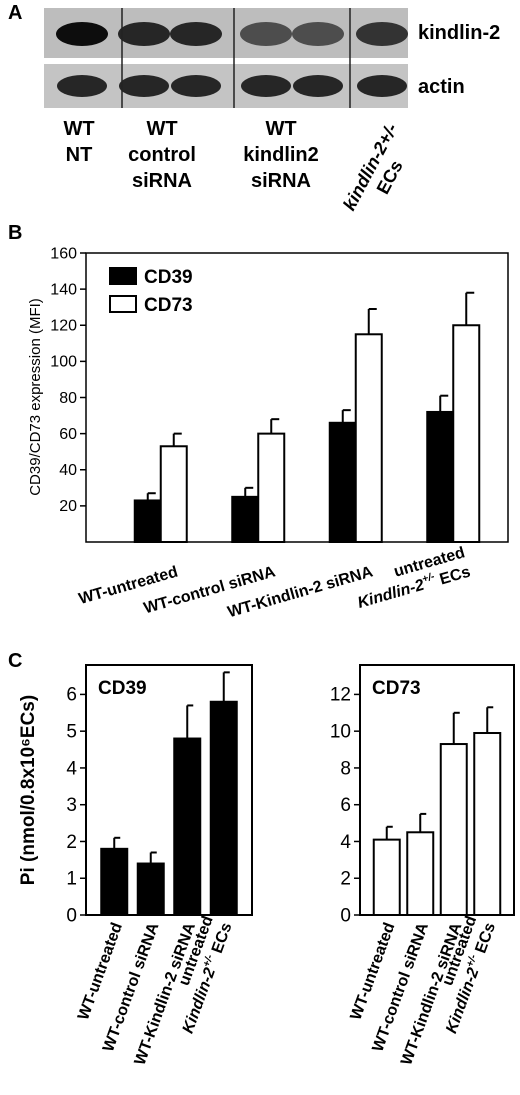 This screenshot has width=520, height=1095. What do you see at coordinates (68, 398) in the screenshot?
I see `y-tick-label: 80` at bounding box center [68, 398].